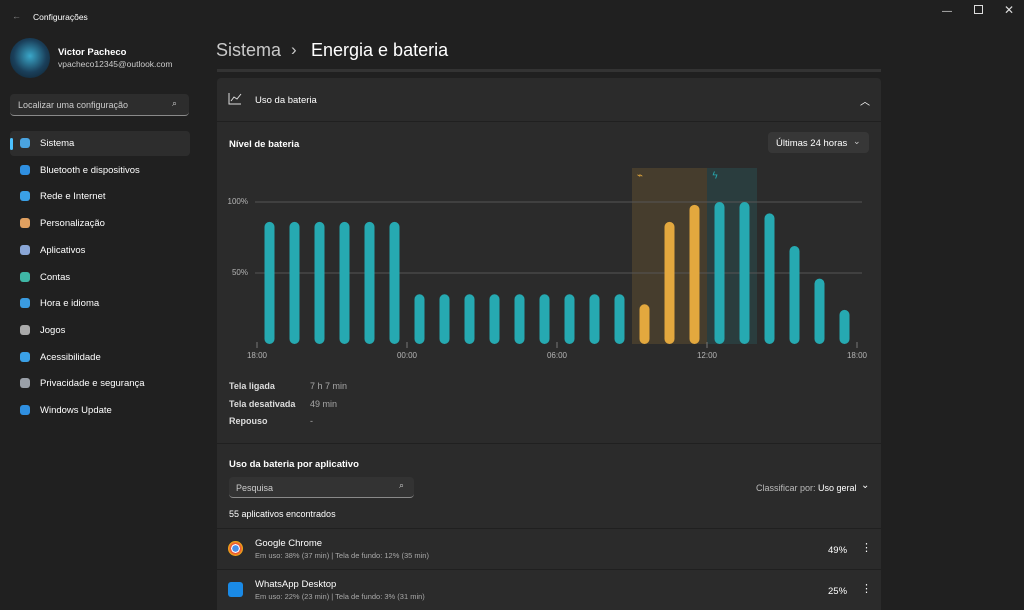 The width and height of the screenshot is (1024, 610). I want to click on nav-item: Hora e idioma, so click(100, 303).